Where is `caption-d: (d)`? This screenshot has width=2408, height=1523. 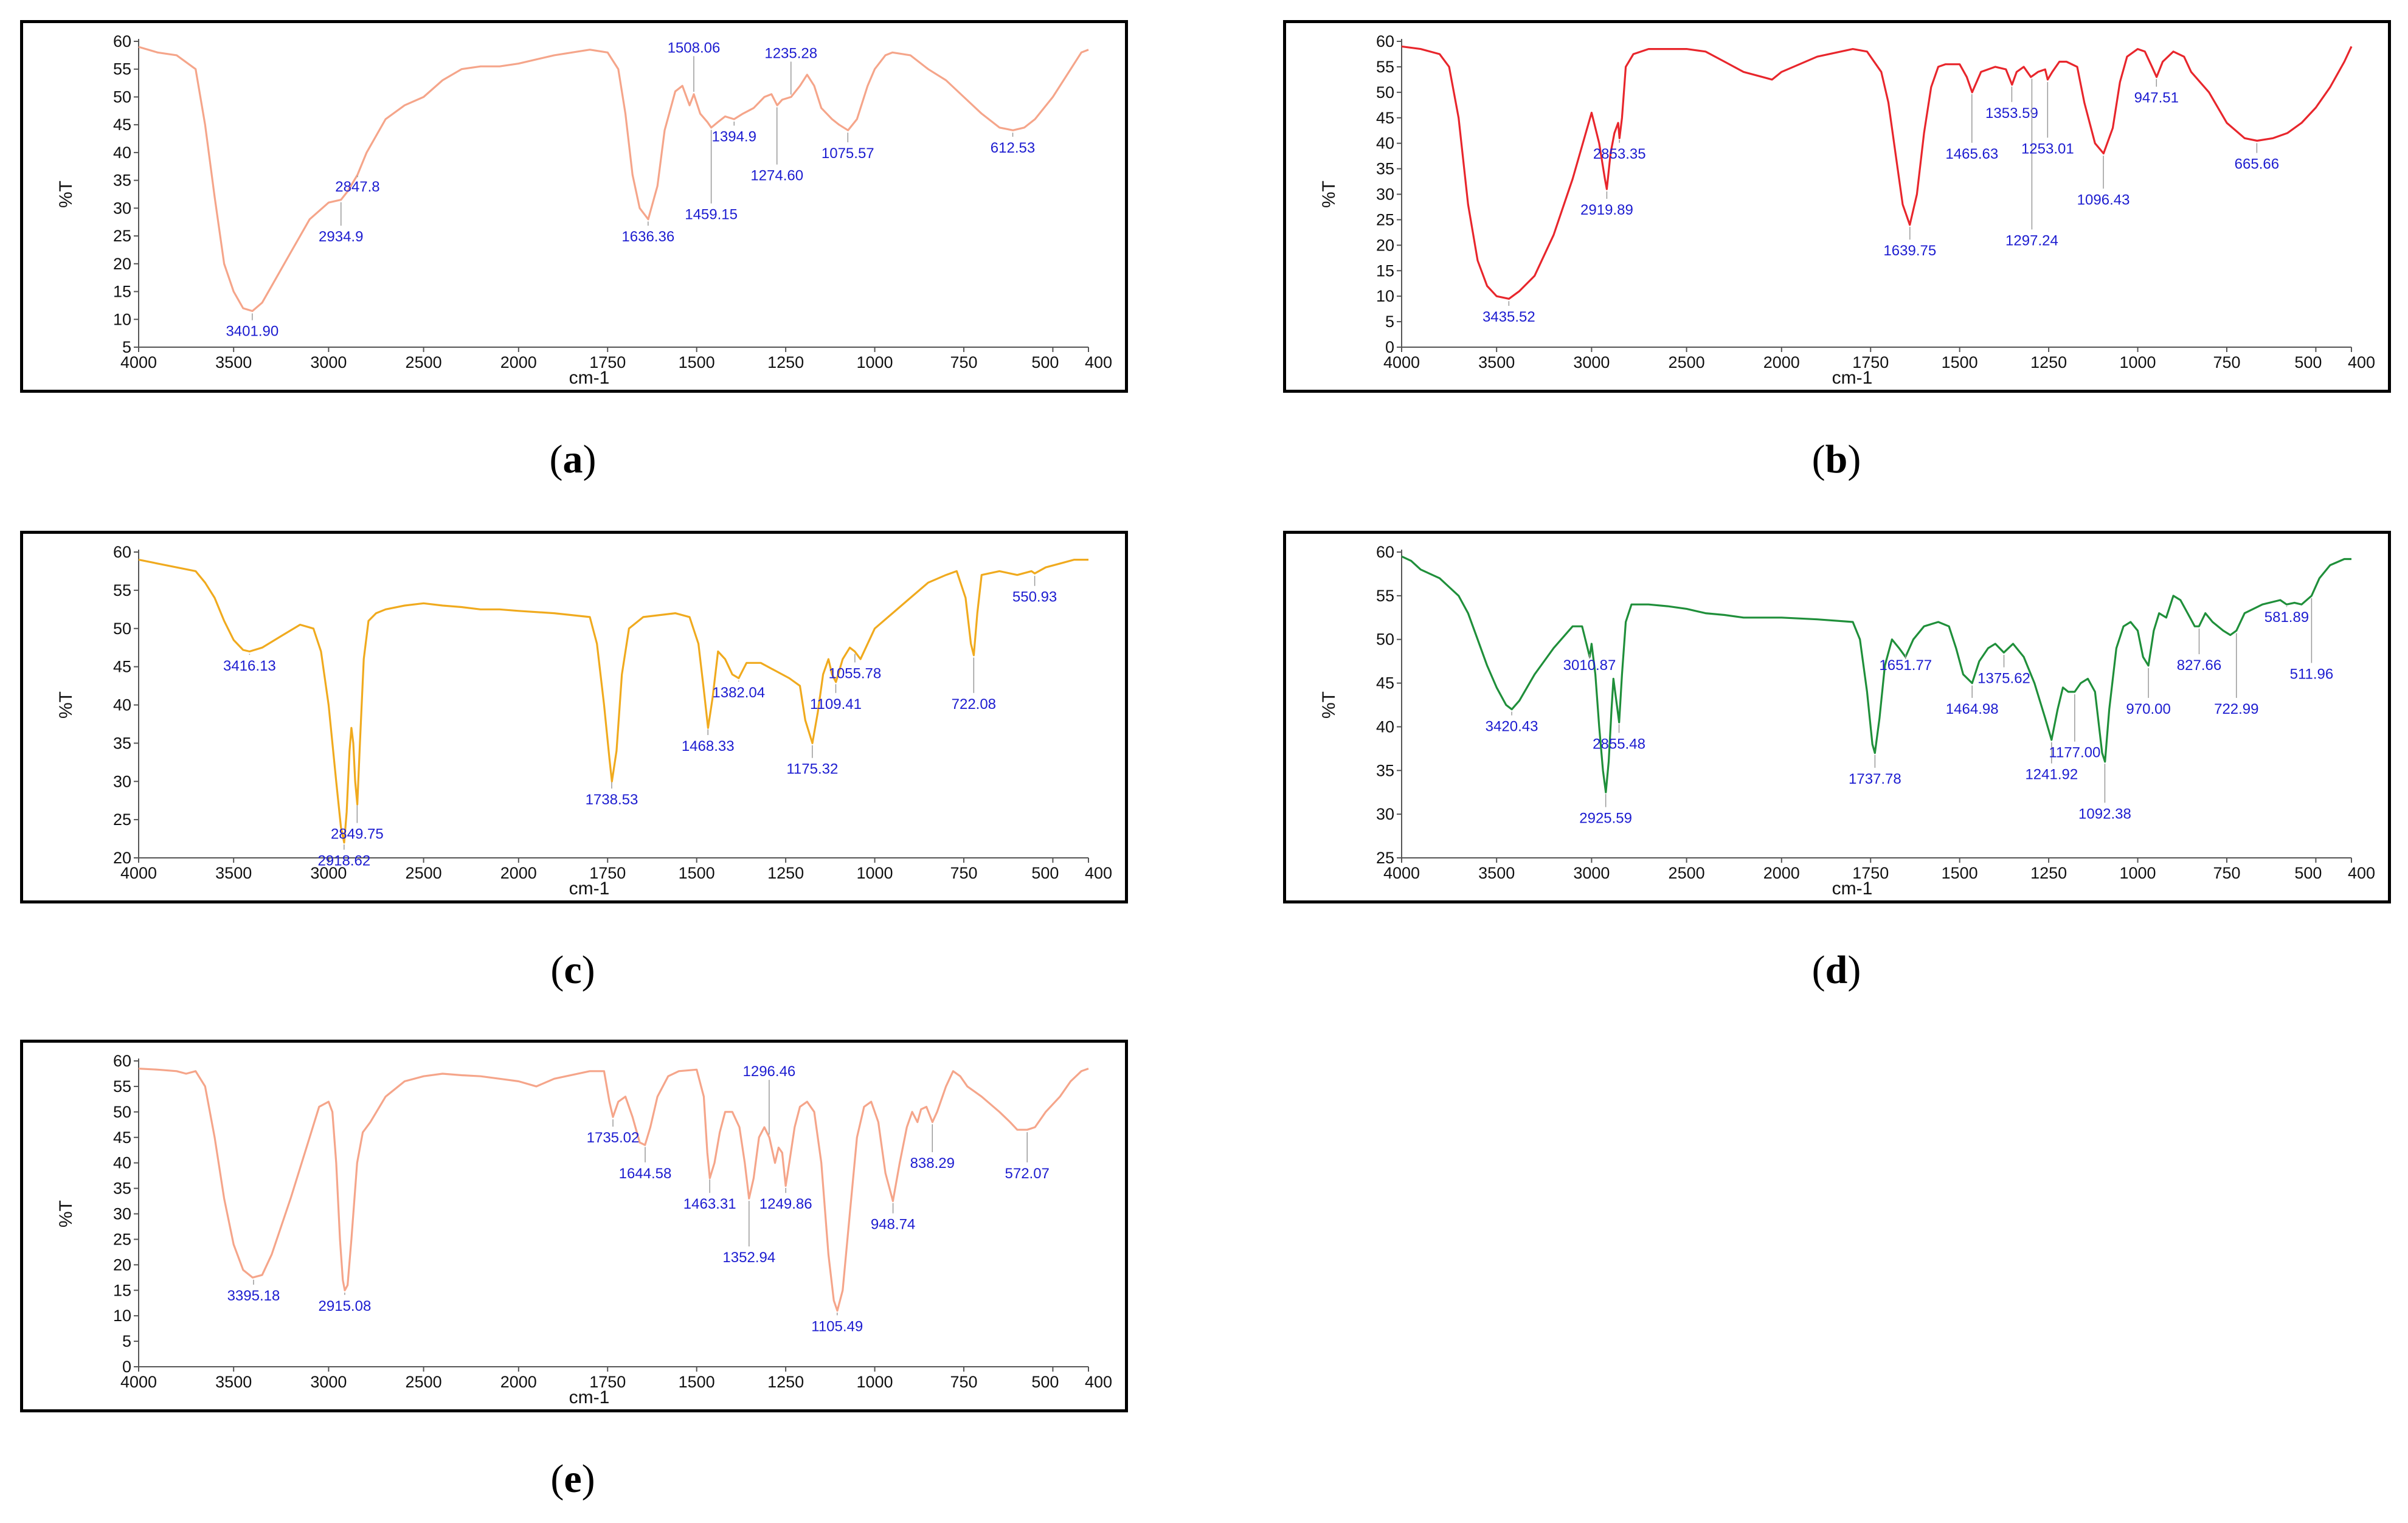
caption-d: (d) is located at coordinates (1836, 970).